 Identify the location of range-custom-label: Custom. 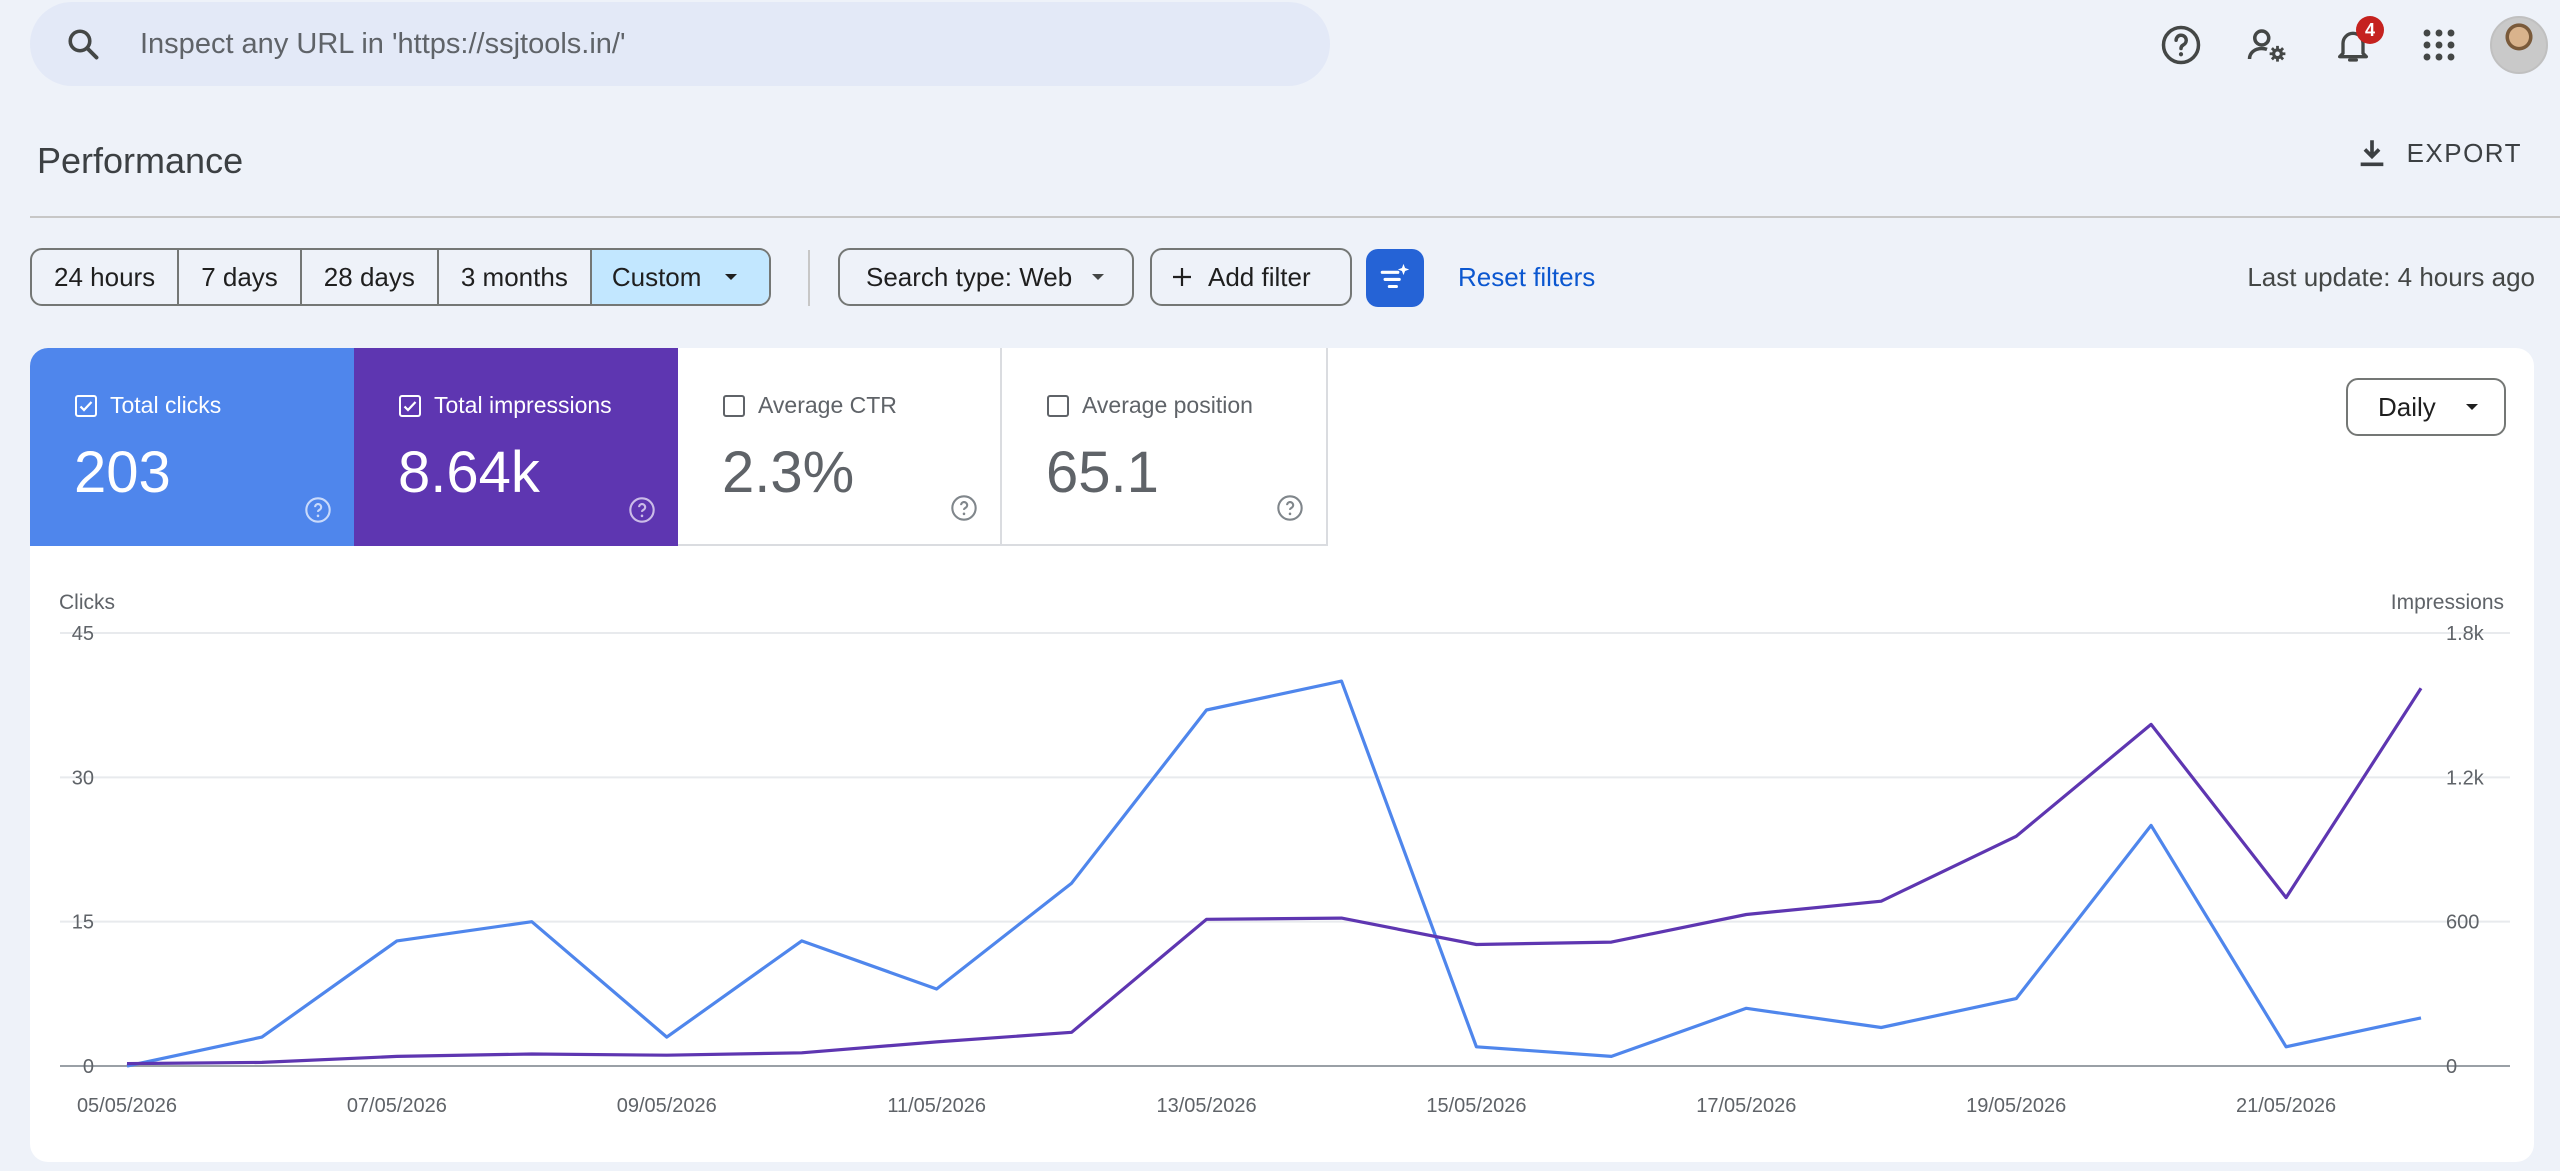
(656, 276).